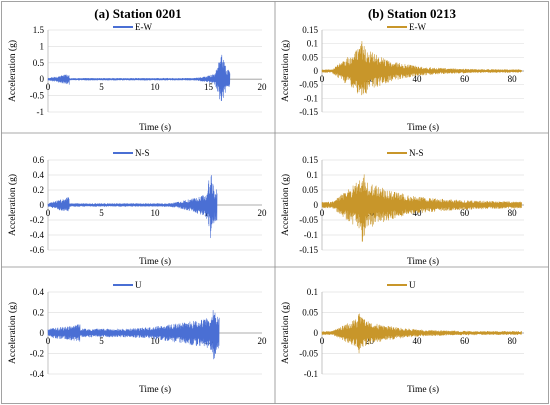 Image resolution: width=550 pixels, height=405 pixels. What do you see at coordinates (137, 13) in the screenshot?
I see `column-title-left: (a) Station 0201` at bounding box center [137, 13].